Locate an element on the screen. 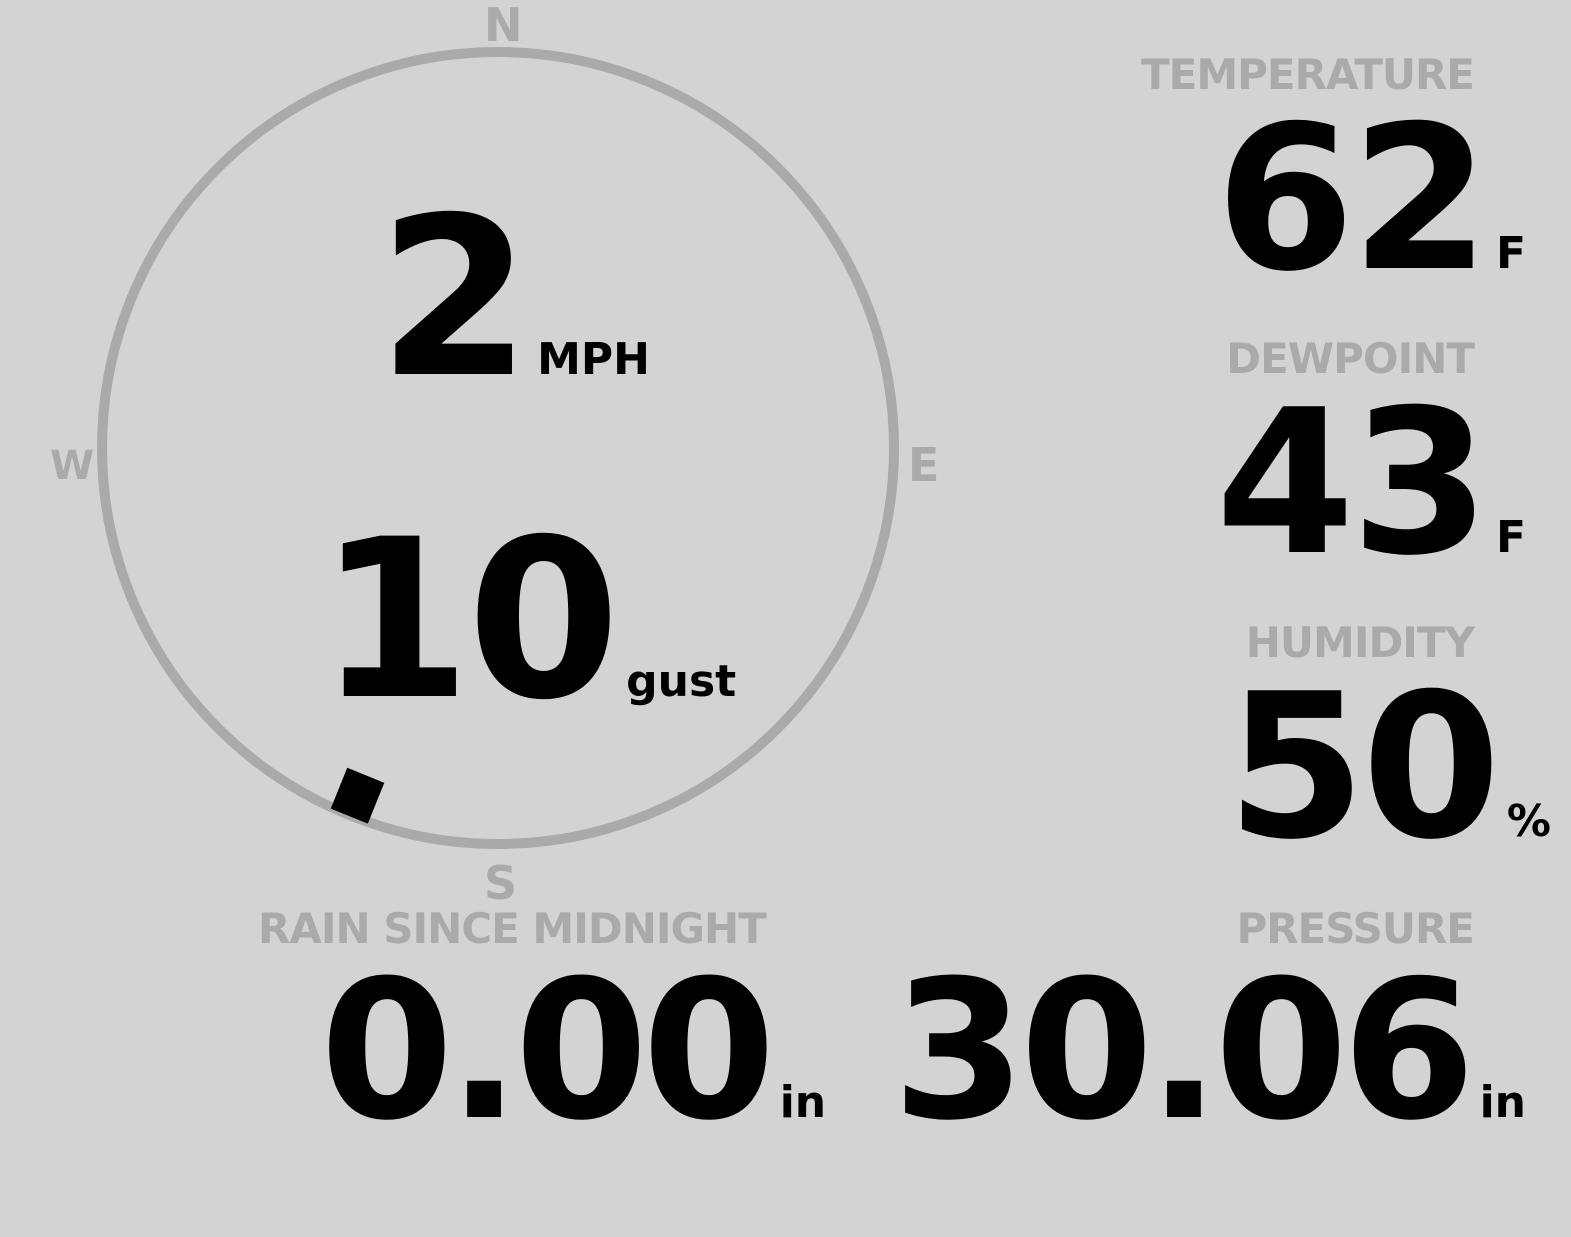 This screenshot has height=1237, width=1571. pressure-unit: in is located at coordinates (1502, 1102).